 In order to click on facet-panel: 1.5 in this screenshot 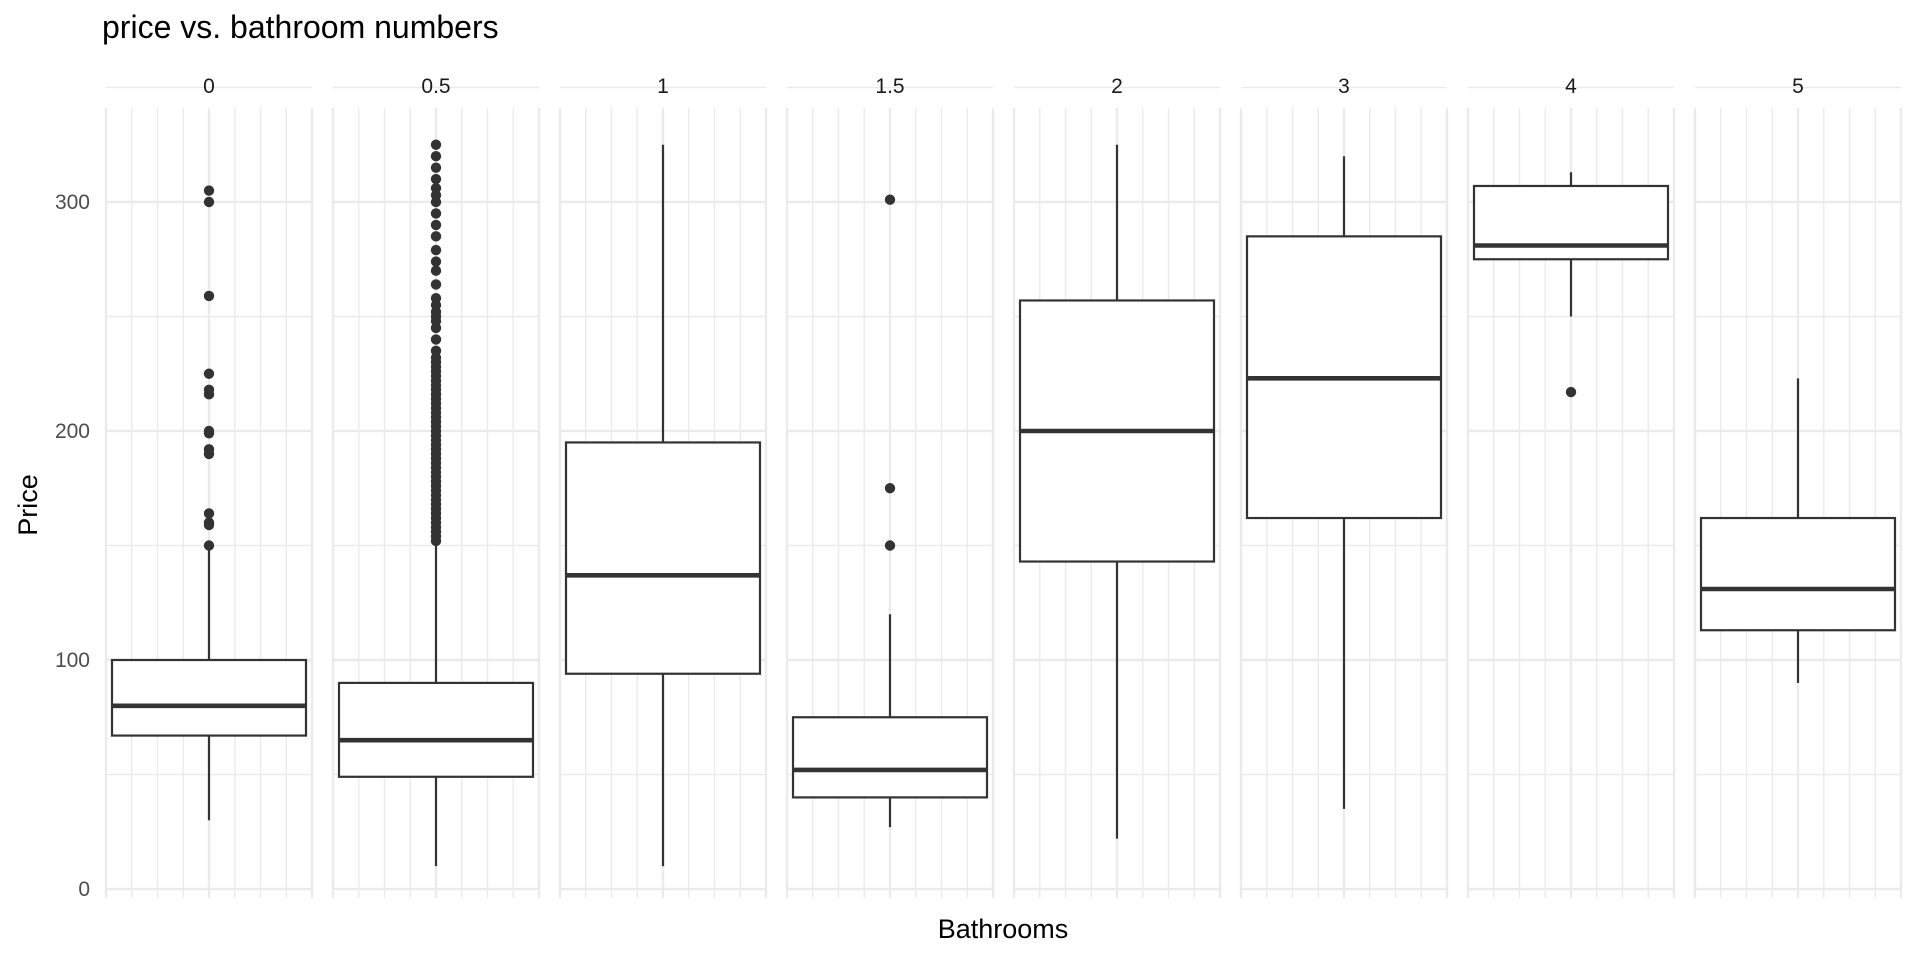, I will do `click(890, 486)`.